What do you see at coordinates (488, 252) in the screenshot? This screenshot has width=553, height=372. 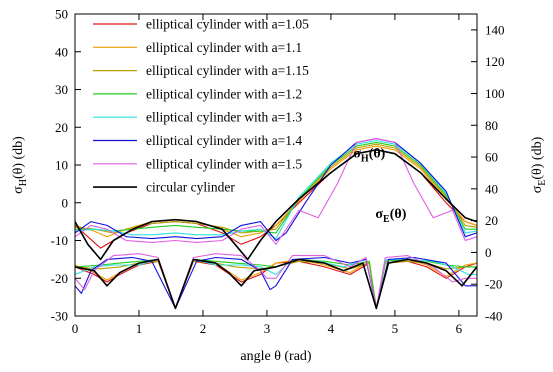 I see `y-right-tick-label-0: 0` at bounding box center [488, 252].